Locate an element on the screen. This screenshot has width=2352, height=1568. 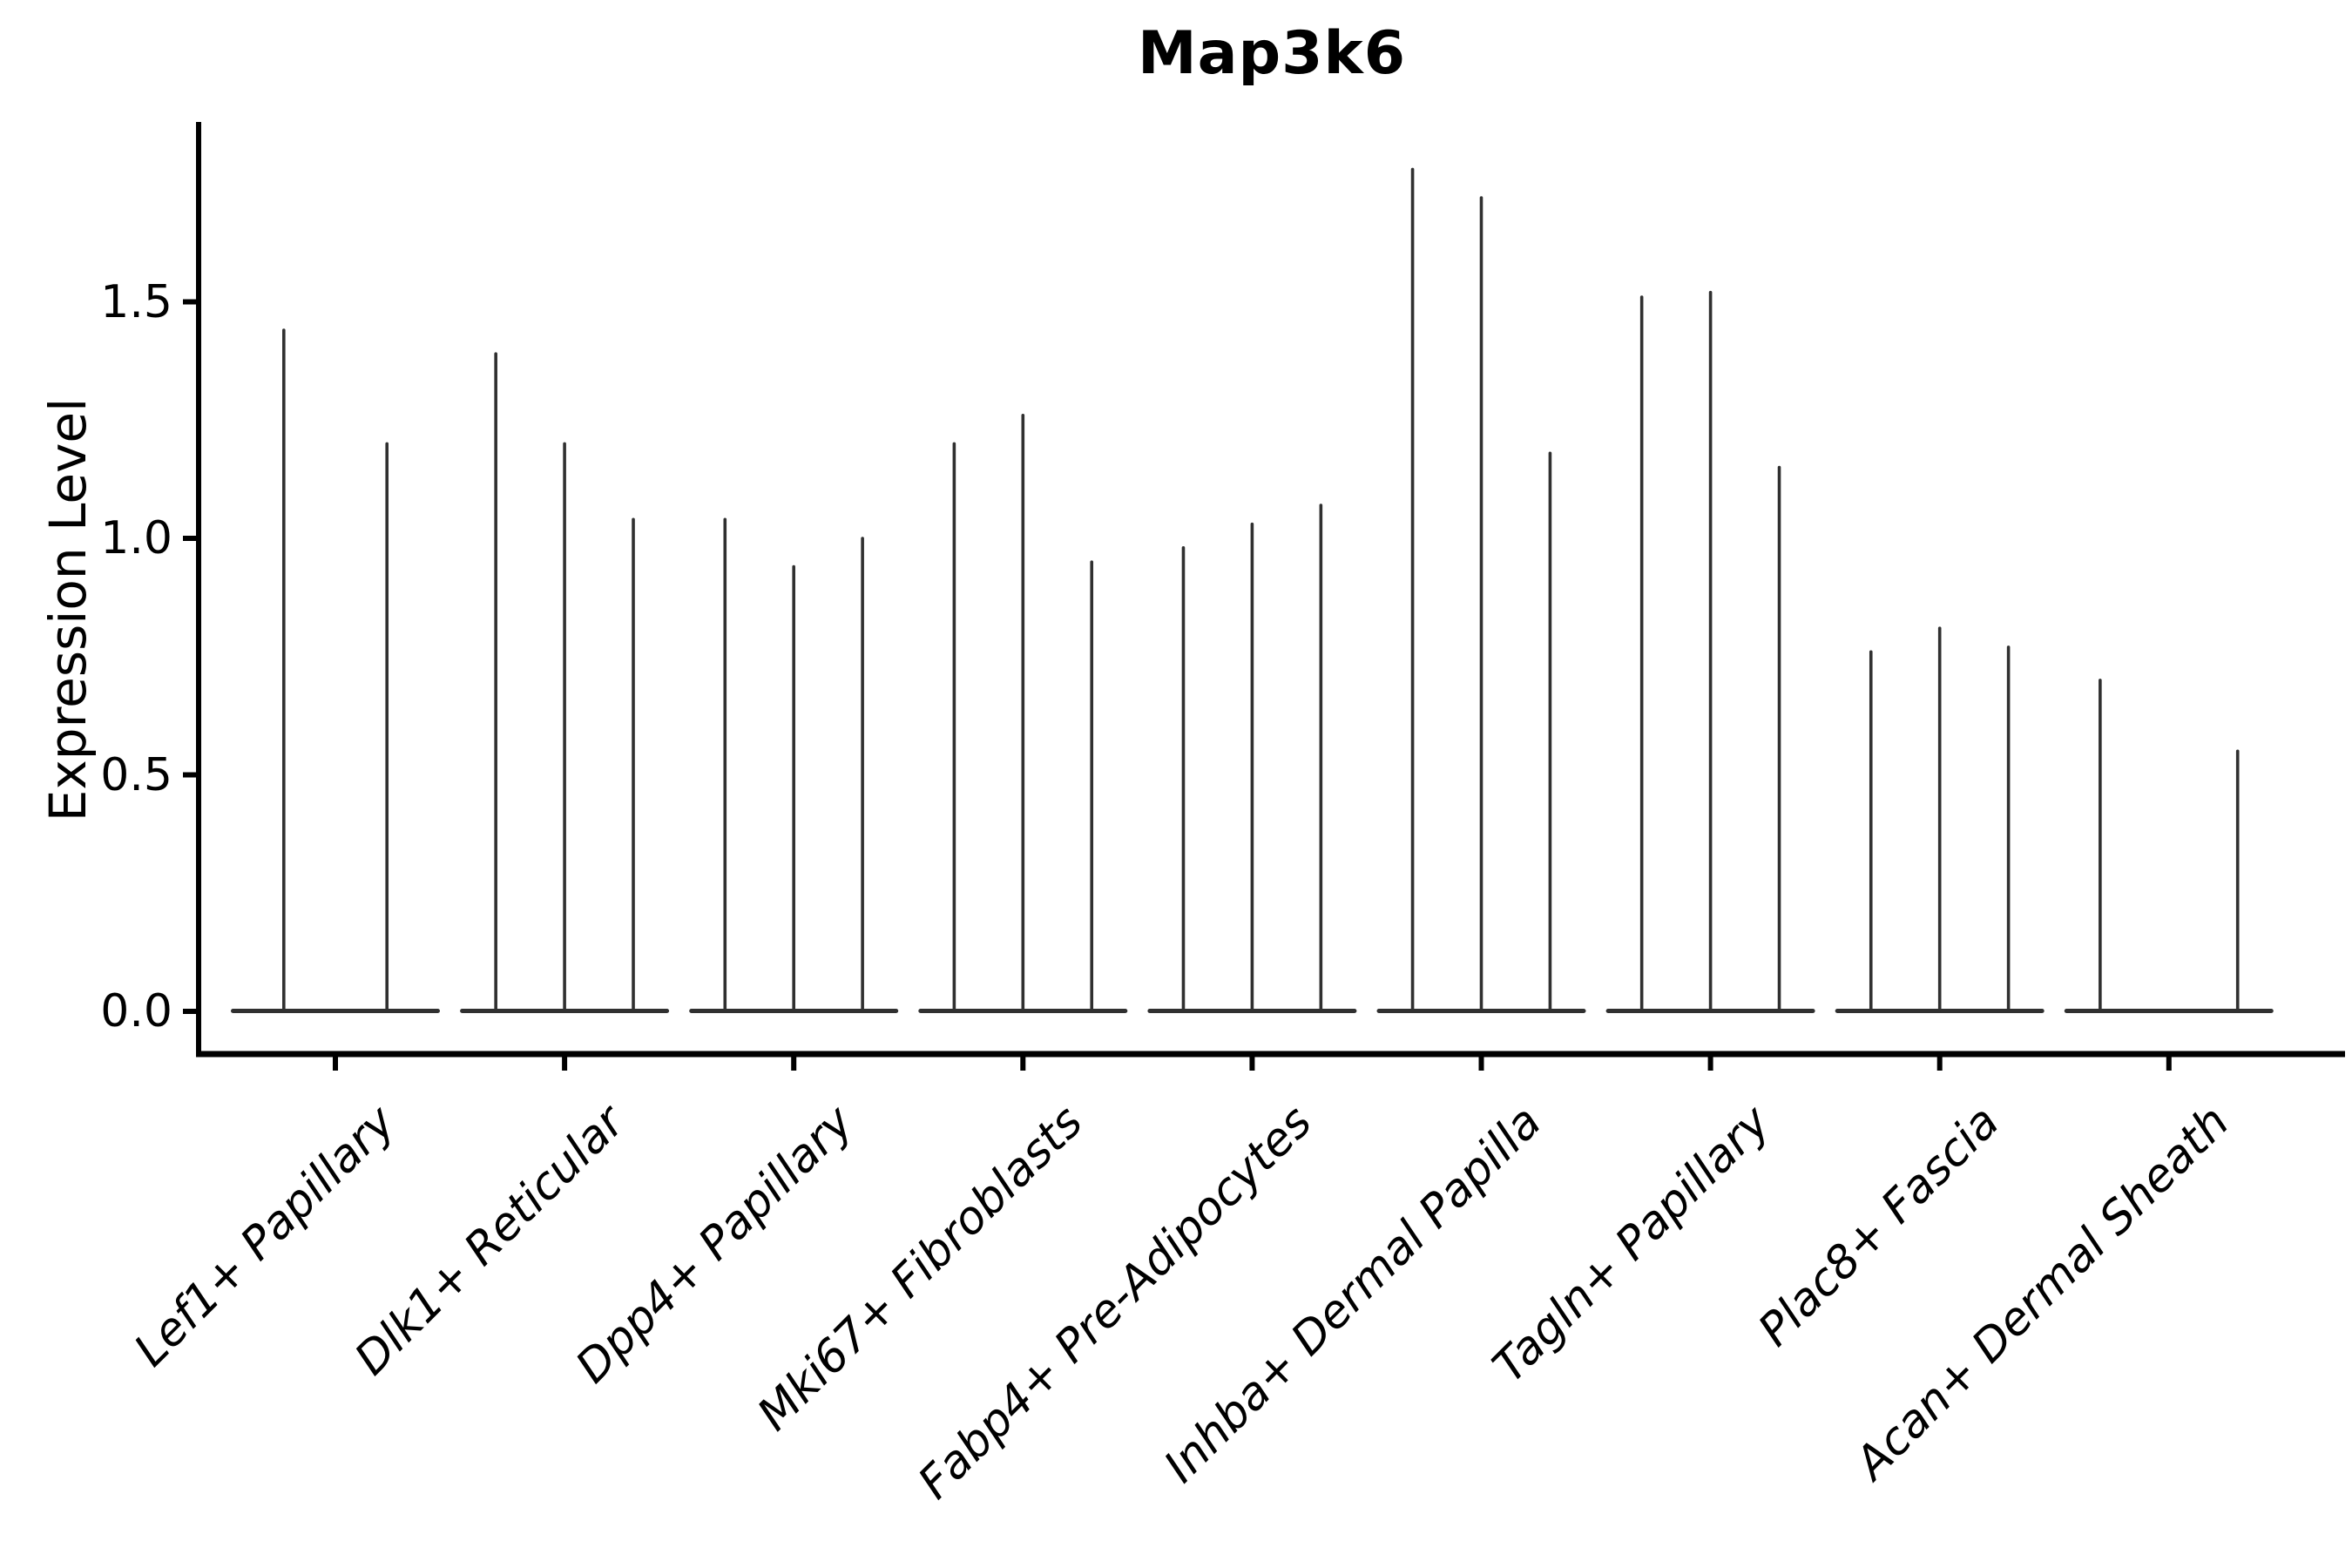
y-tick-label: 1.5 is located at coordinates (136, 302).